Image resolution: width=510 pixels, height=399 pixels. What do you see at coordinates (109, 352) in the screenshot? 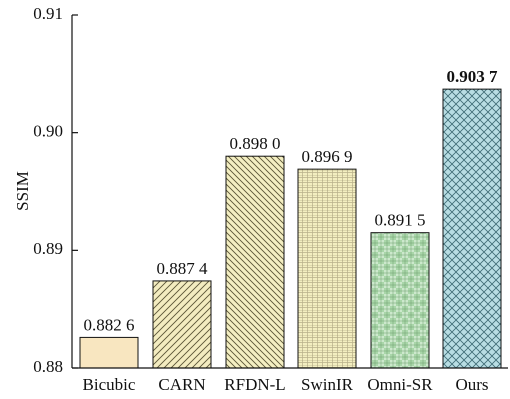
I see `bar-bicubic` at bounding box center [109, 352].